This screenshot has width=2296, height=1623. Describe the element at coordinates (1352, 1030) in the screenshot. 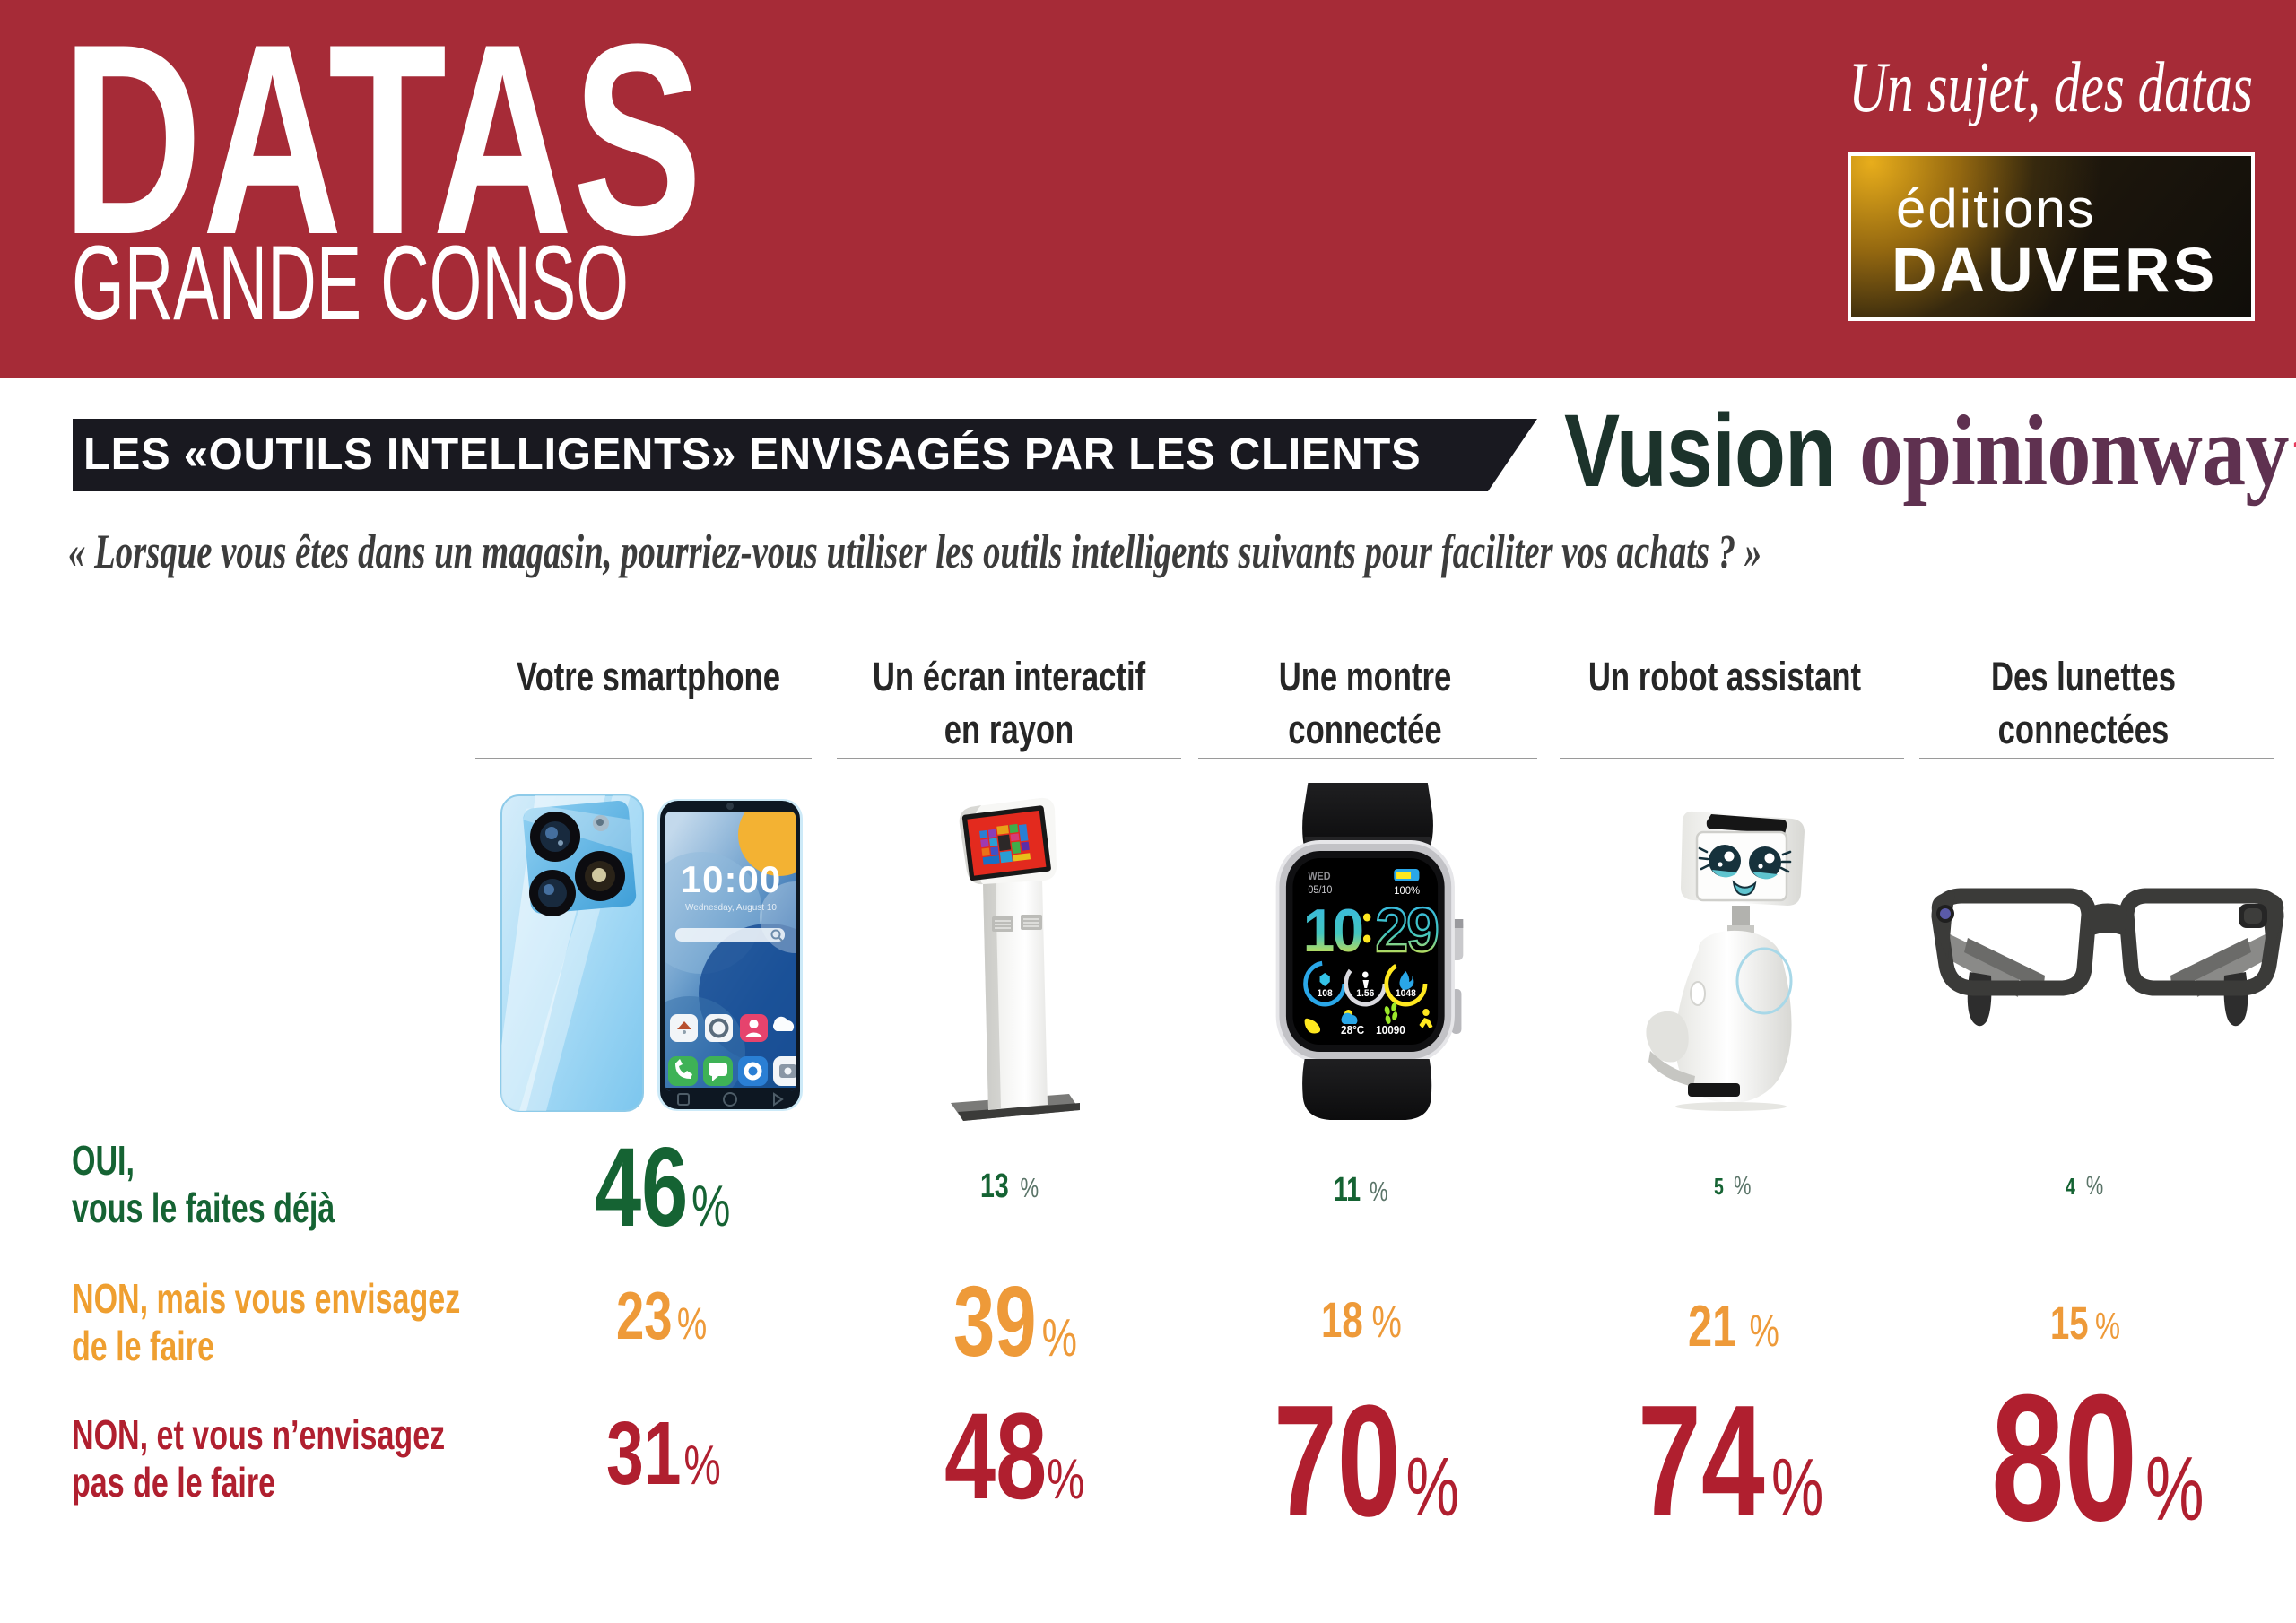

I see `svg-text: 28°C` at that location.